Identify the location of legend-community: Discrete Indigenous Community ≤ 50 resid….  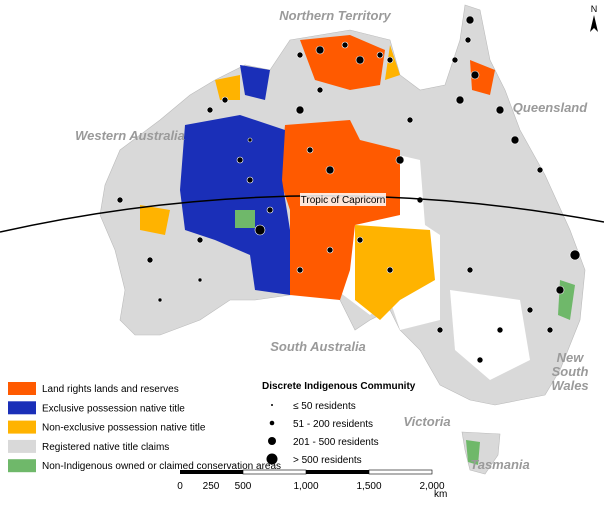
(339, 423).